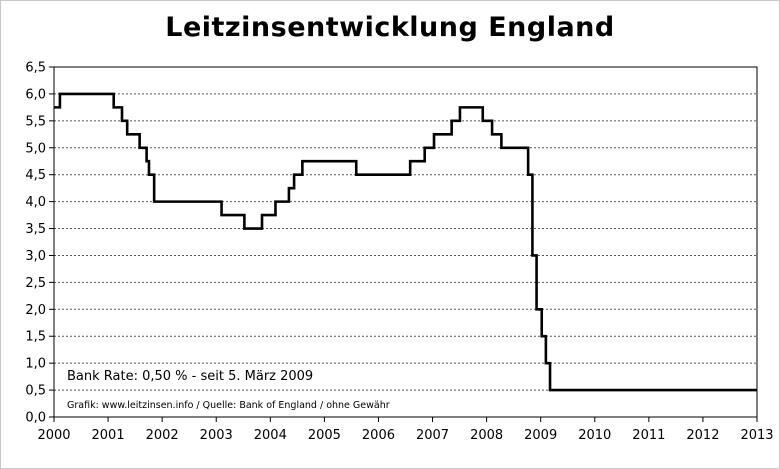  I want to click on x-tick-label: 2004, so click(270, 435).